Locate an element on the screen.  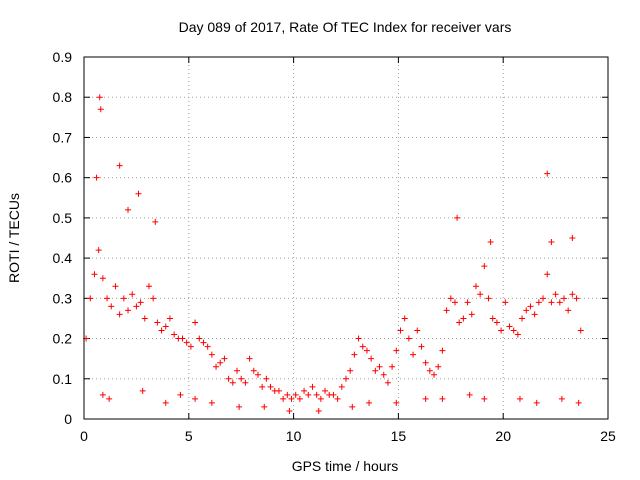
y-tick-label: 0 is located at coordinates (68, 419).